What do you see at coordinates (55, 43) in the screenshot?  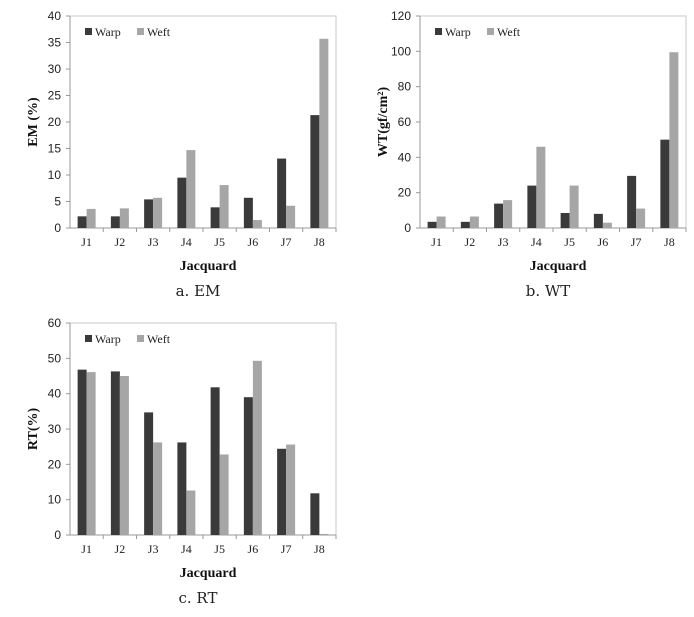 I see `y-tick-label: 35` at bounding box center [55, 43].